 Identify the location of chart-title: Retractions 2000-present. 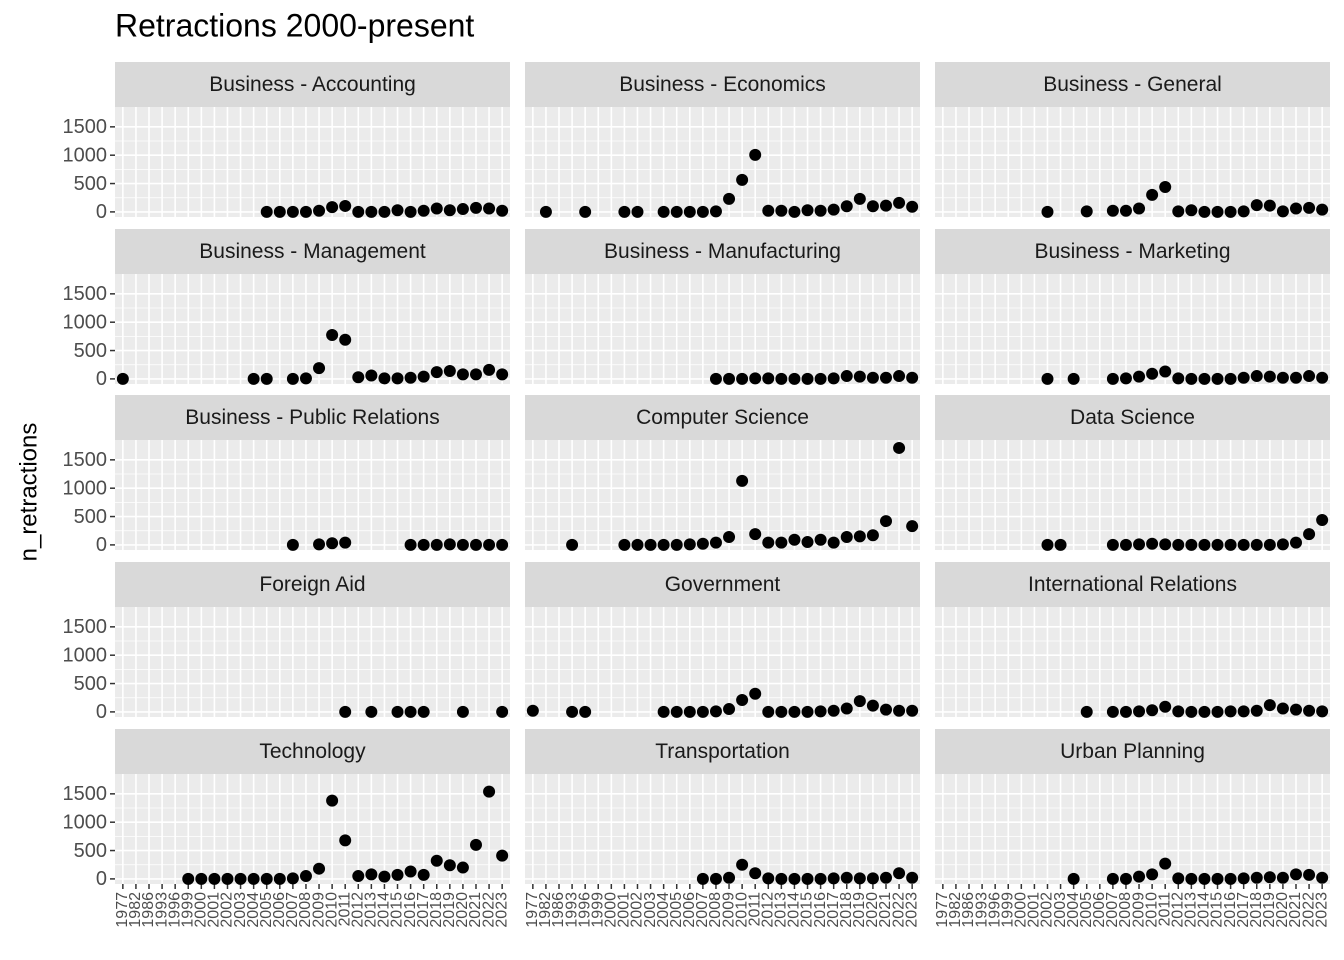
(294, 25).